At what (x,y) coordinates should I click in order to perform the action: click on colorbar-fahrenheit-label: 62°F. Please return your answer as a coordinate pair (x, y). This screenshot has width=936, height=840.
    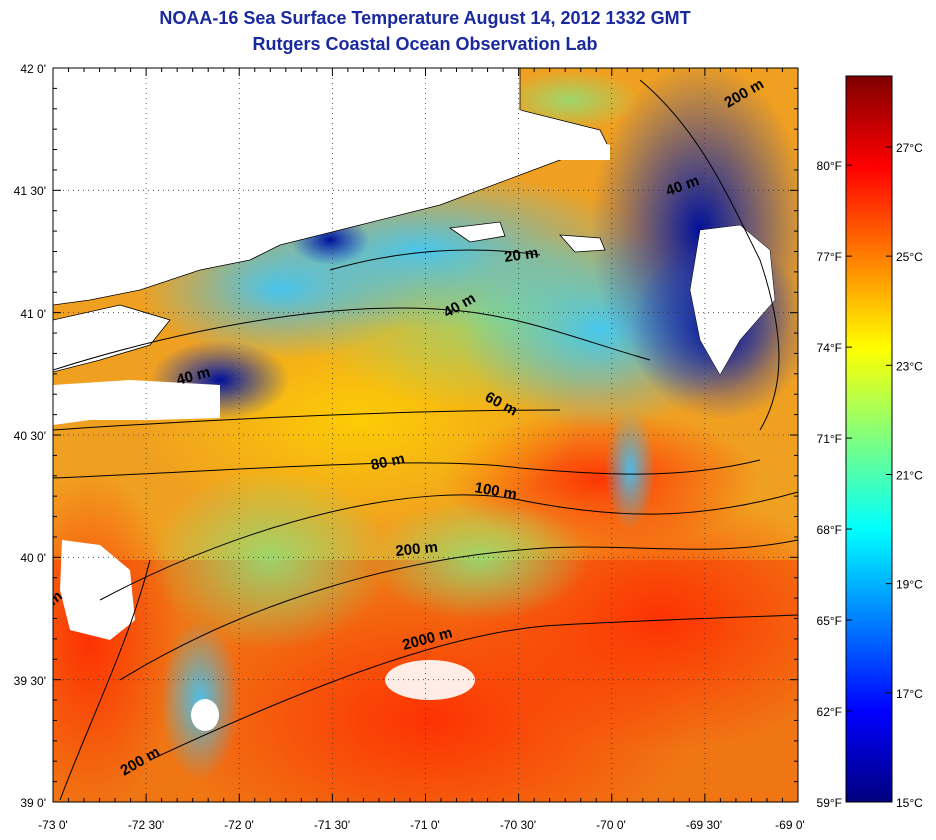
    Looking at the image, I should click on (829, 712).